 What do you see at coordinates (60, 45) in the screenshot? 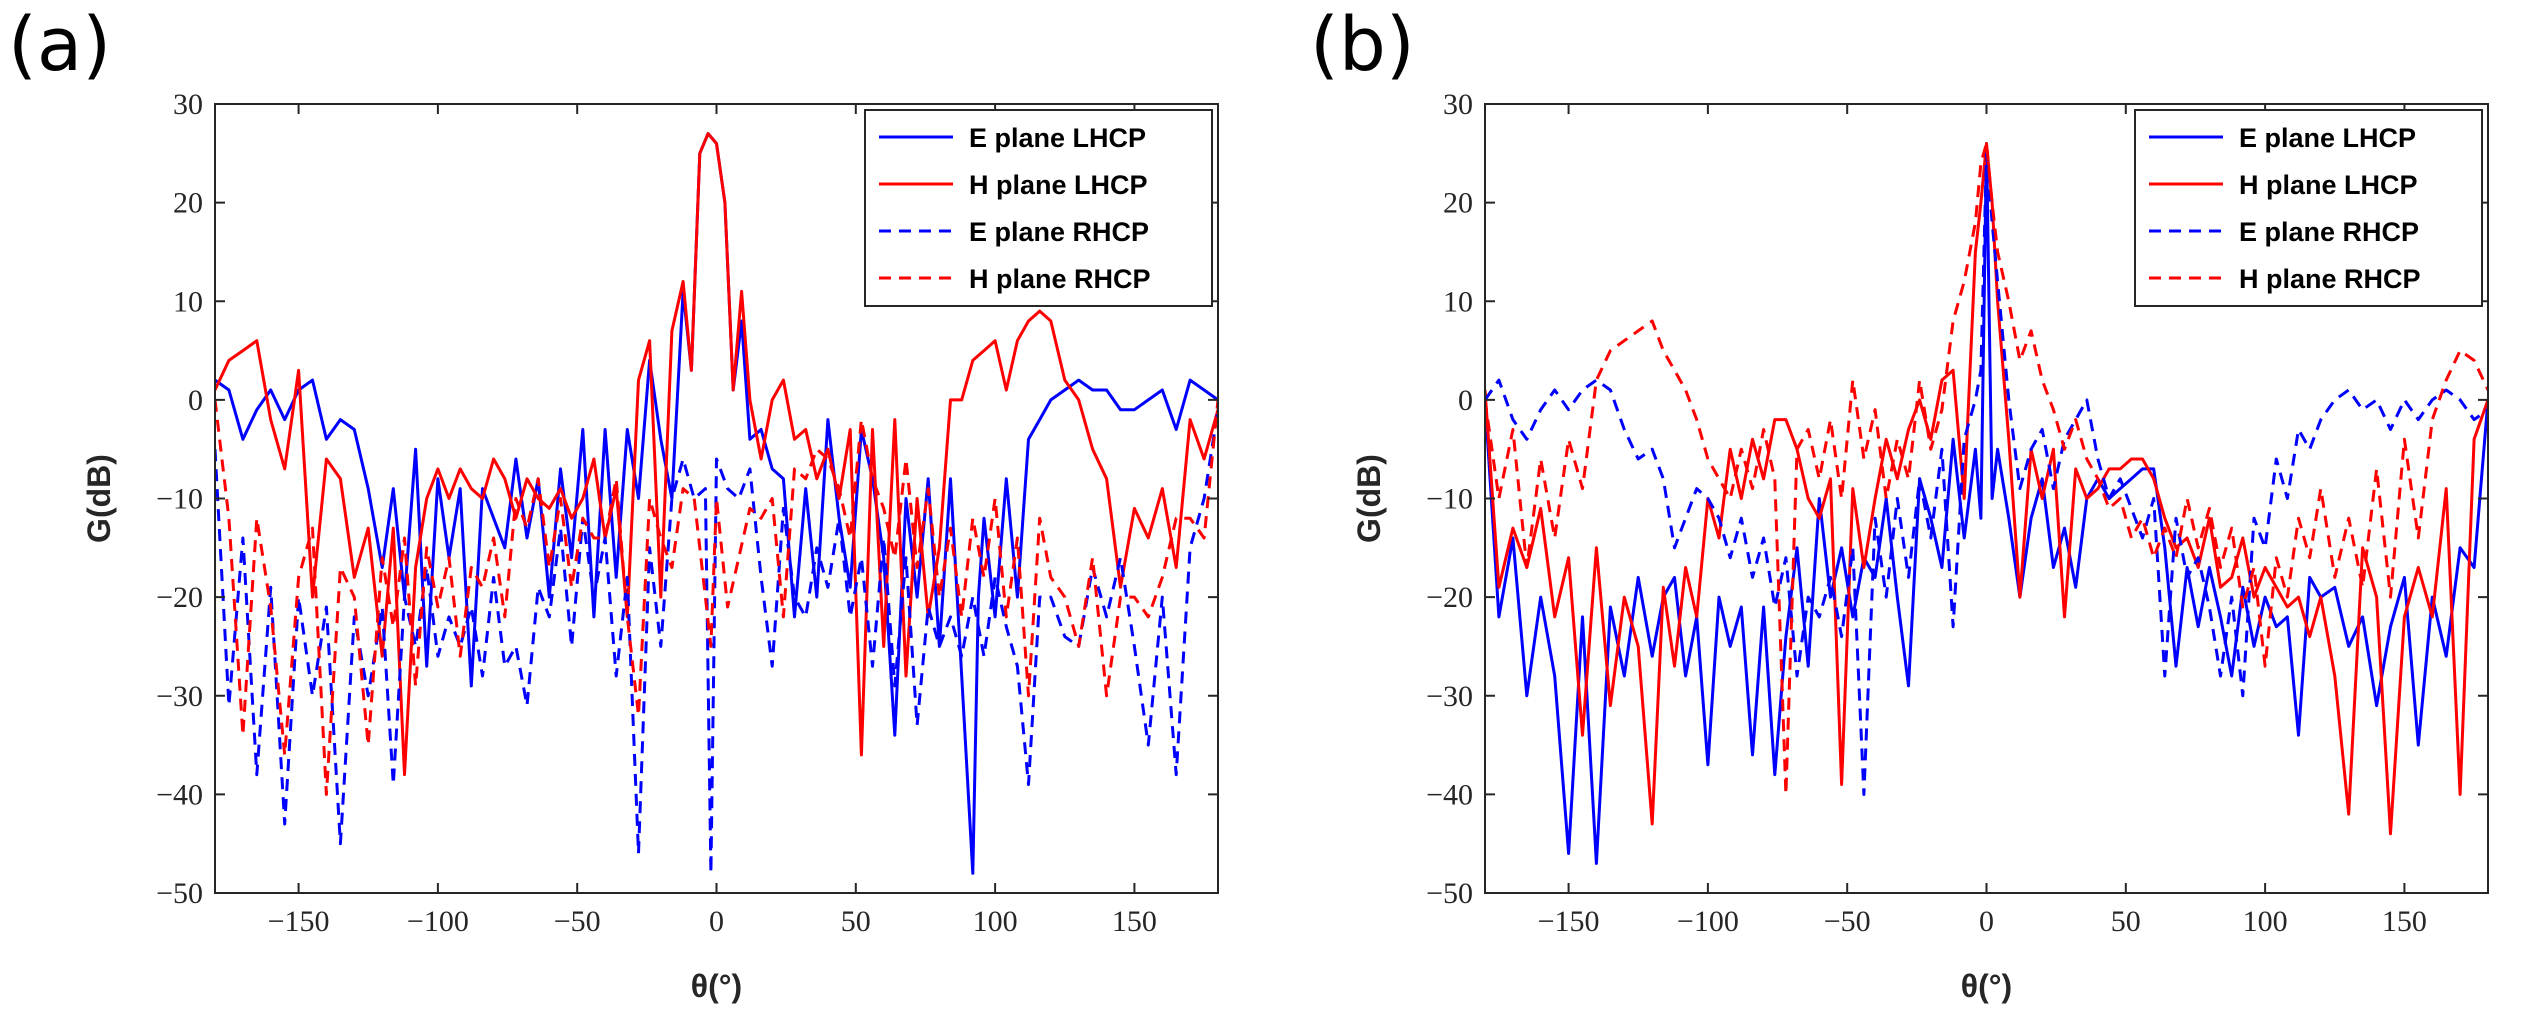
I see `panel-label-a: (a)` at bounding box center [60, 45].